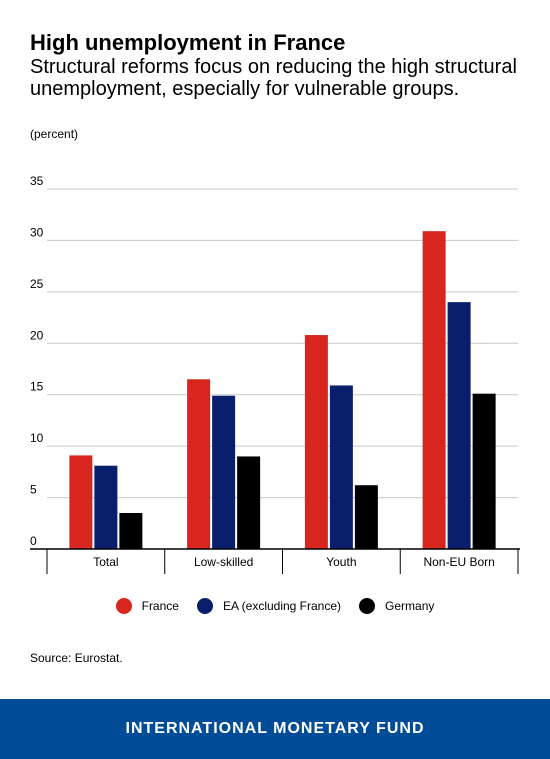 Image resolution: width=550 pixels, height=759 pixels. I want to click on bar-non-eu-born-ea-excluding-france-, so click(459, 425).